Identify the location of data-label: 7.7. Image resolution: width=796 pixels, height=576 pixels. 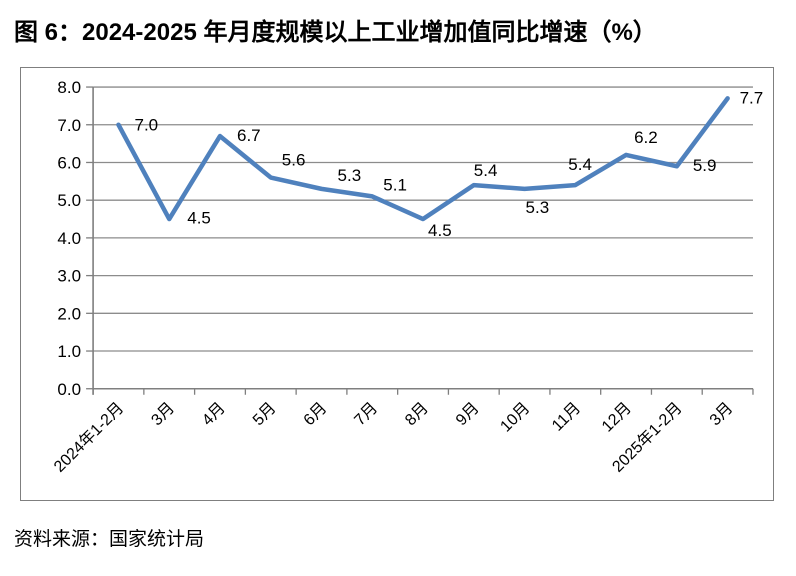
(752, 97).